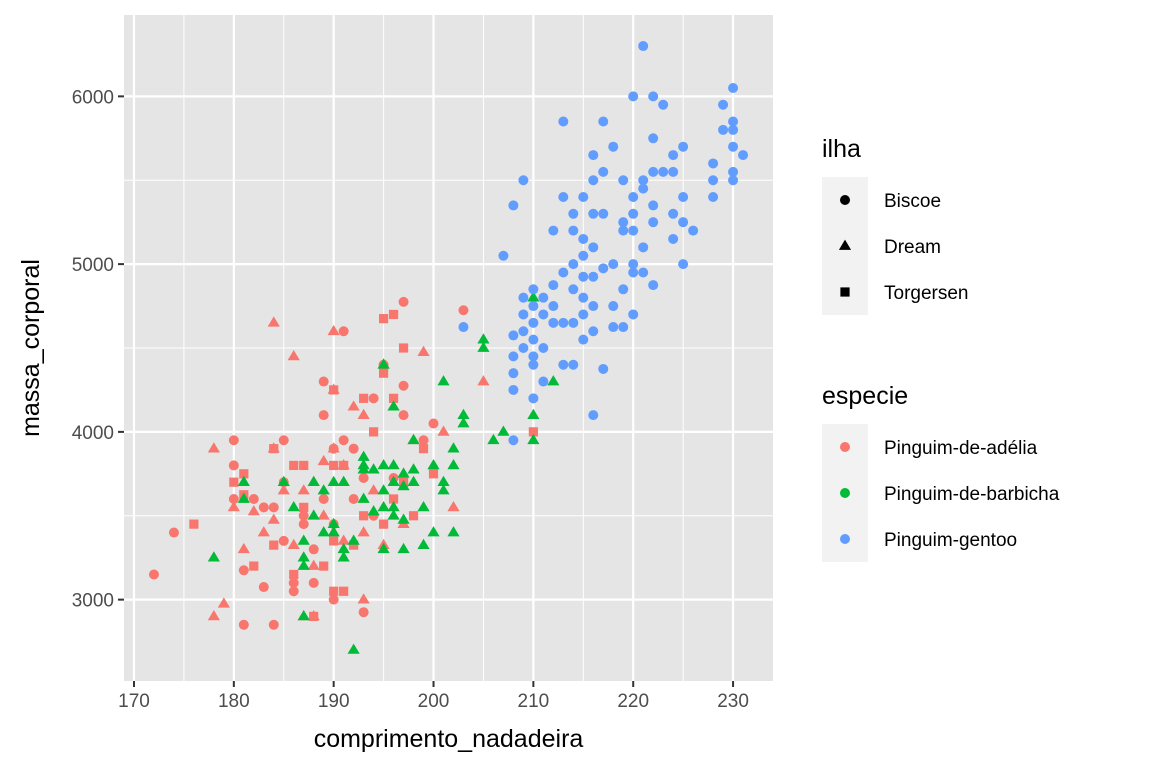  What do you see at coordinates (93, 265) in the screenshot?
I see `y-tick-label: 5000` at bounding box center [93, 265].